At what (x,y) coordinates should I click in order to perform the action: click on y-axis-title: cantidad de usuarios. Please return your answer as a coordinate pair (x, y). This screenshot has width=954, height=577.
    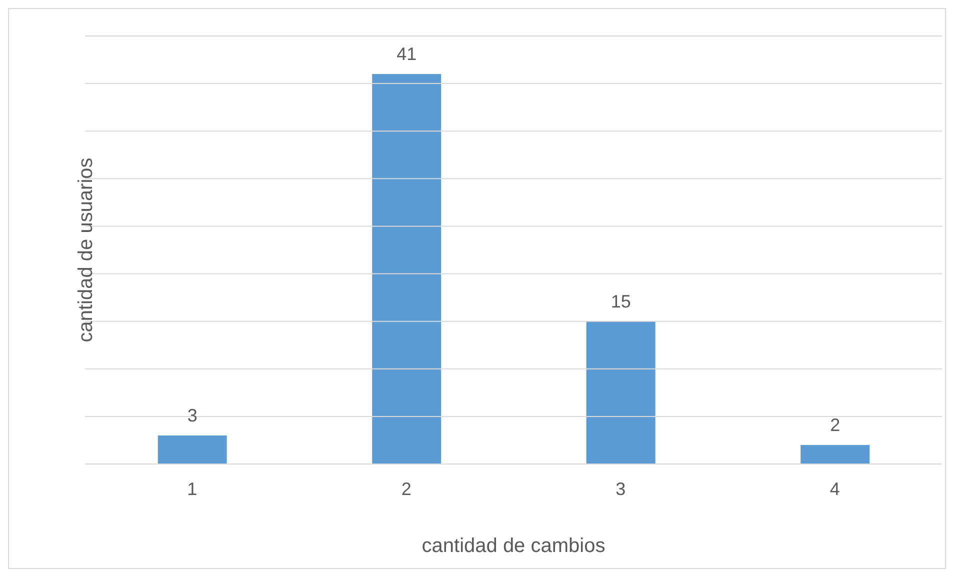
    Looking at the image, I should click on (86, 250).